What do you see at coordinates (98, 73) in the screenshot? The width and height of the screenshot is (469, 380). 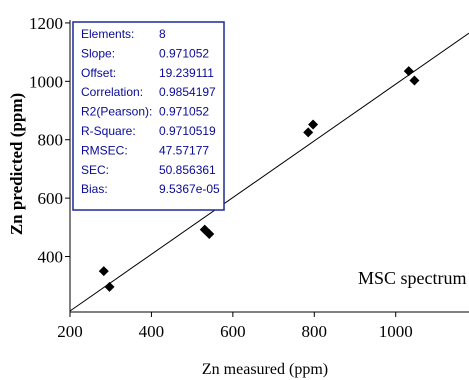 I see `stats-label: Offset:` at bounding box center [98, 73].